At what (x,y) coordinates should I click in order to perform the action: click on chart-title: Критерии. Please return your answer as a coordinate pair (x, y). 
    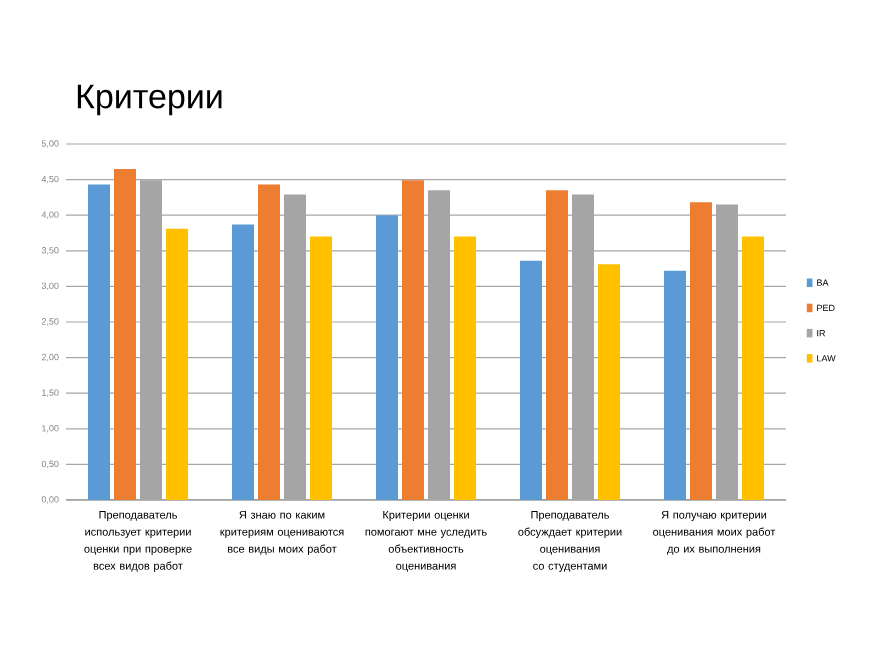
    Looking at the image, I should click on (149, 100).